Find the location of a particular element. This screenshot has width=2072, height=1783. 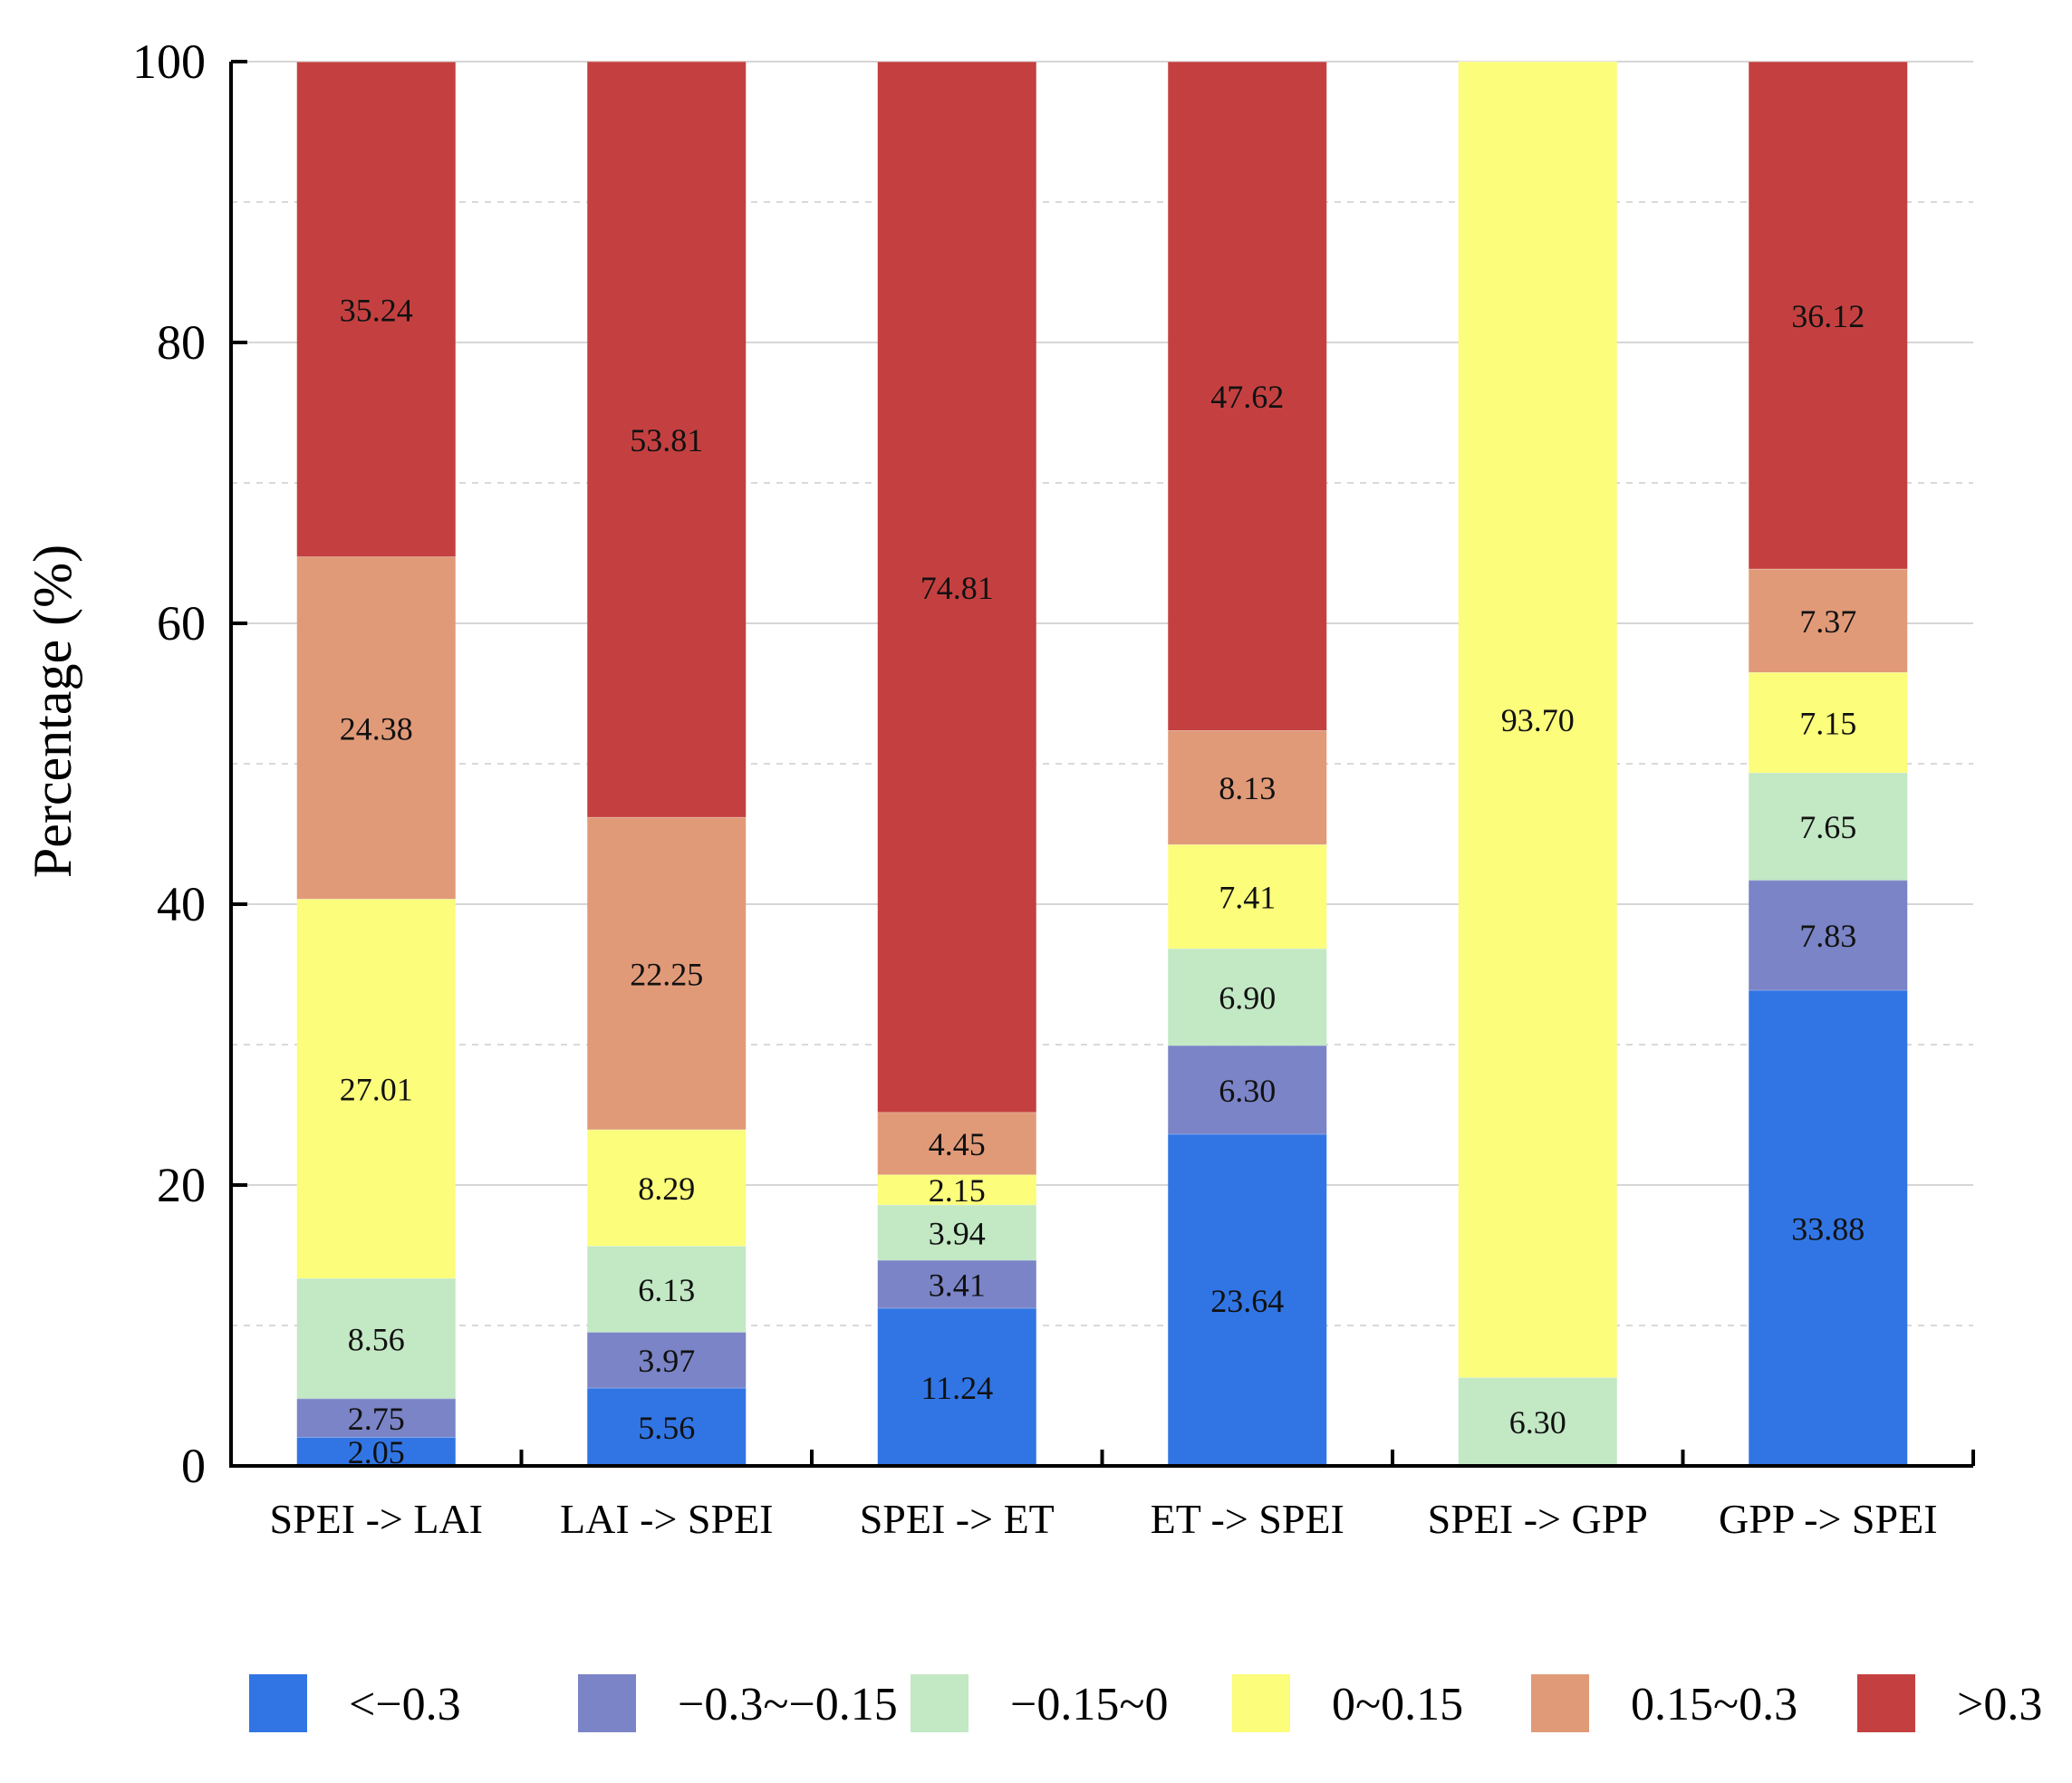

x-tick-label: ET -> SPEI is located at coordinates (1247, 1519).